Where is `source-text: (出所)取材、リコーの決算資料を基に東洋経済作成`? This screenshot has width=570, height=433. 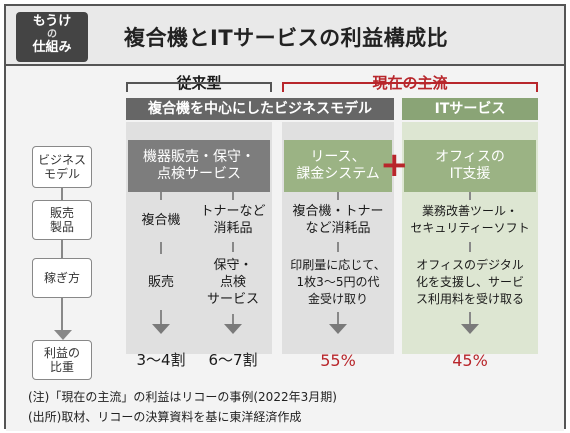
source-text: (出所)取材、リコーの決算資料を基に東洋経済作成 is located at coordinates (165, 417).